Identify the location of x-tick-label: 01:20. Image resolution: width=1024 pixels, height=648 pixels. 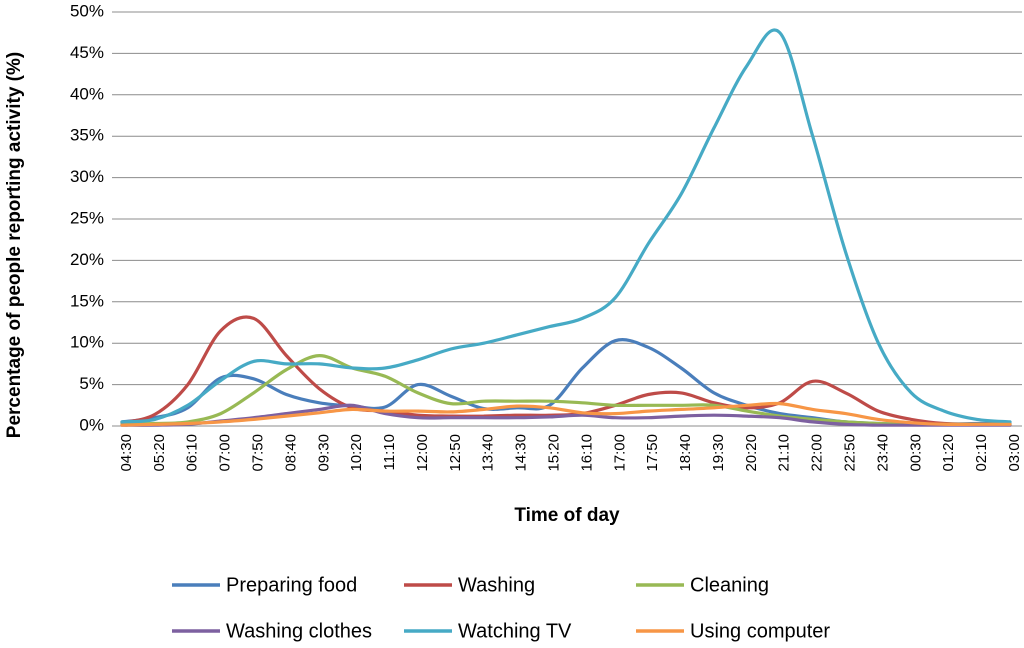
(948, 453).